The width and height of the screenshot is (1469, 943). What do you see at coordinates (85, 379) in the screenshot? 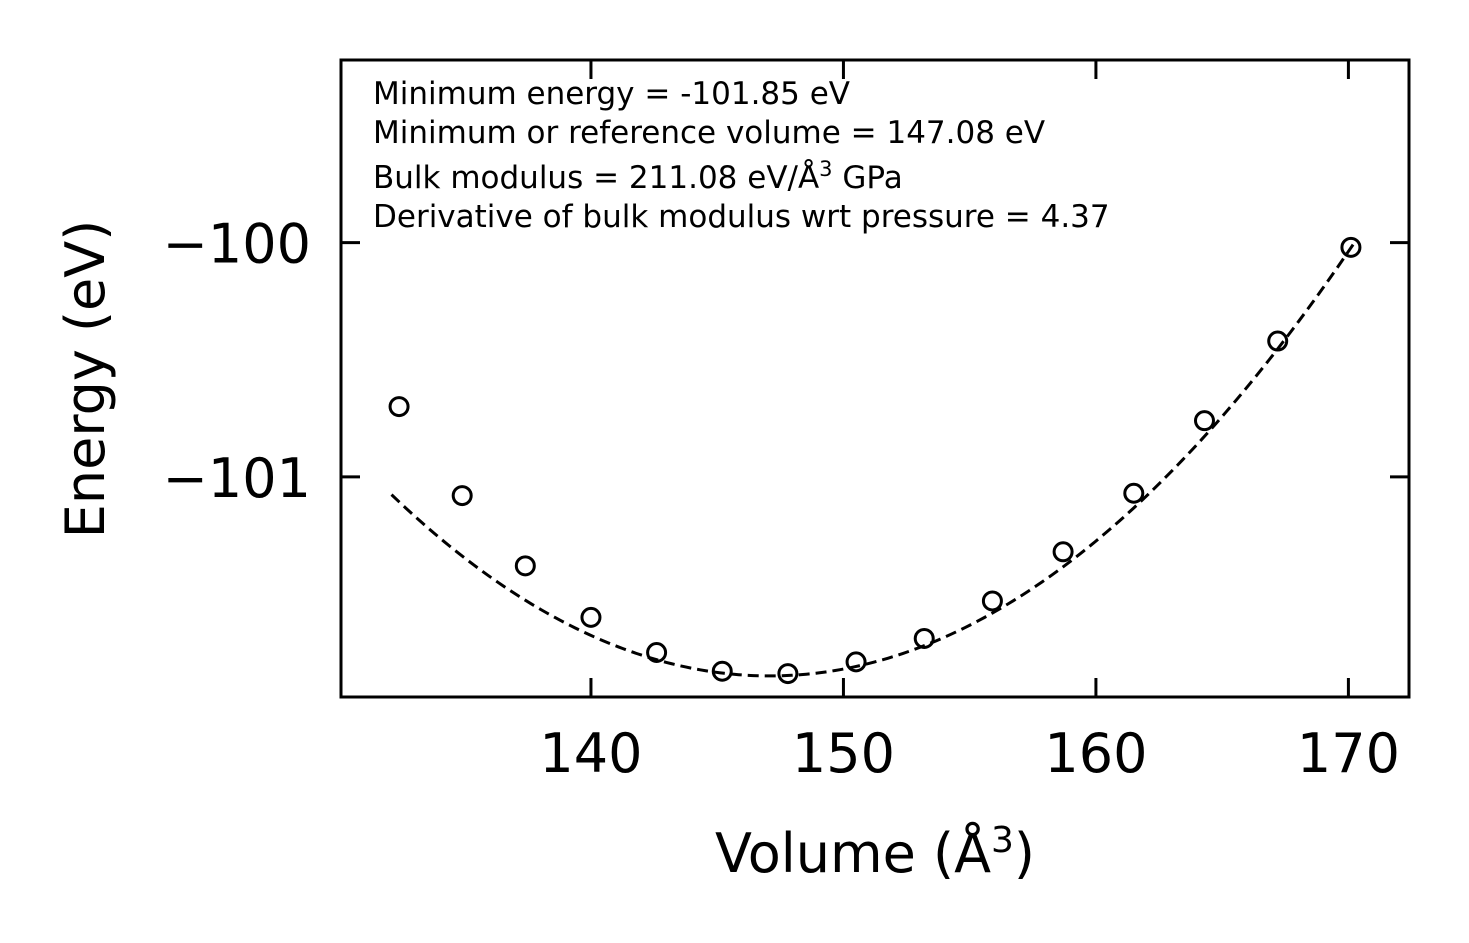
I see `y-axis-title: Energy (eV)` at bounding box center [85, 379].